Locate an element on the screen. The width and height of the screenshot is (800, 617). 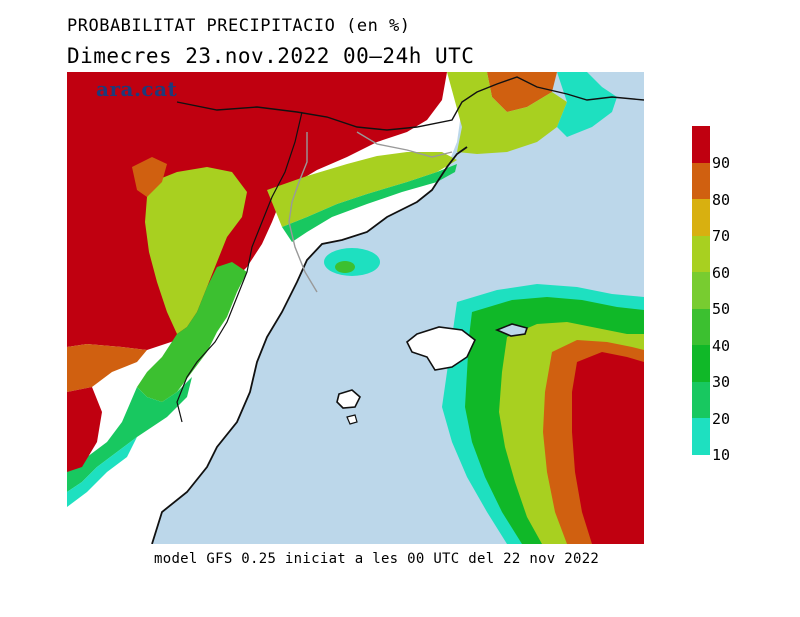
precip-blob-delta is located at coordinates (352, 262).